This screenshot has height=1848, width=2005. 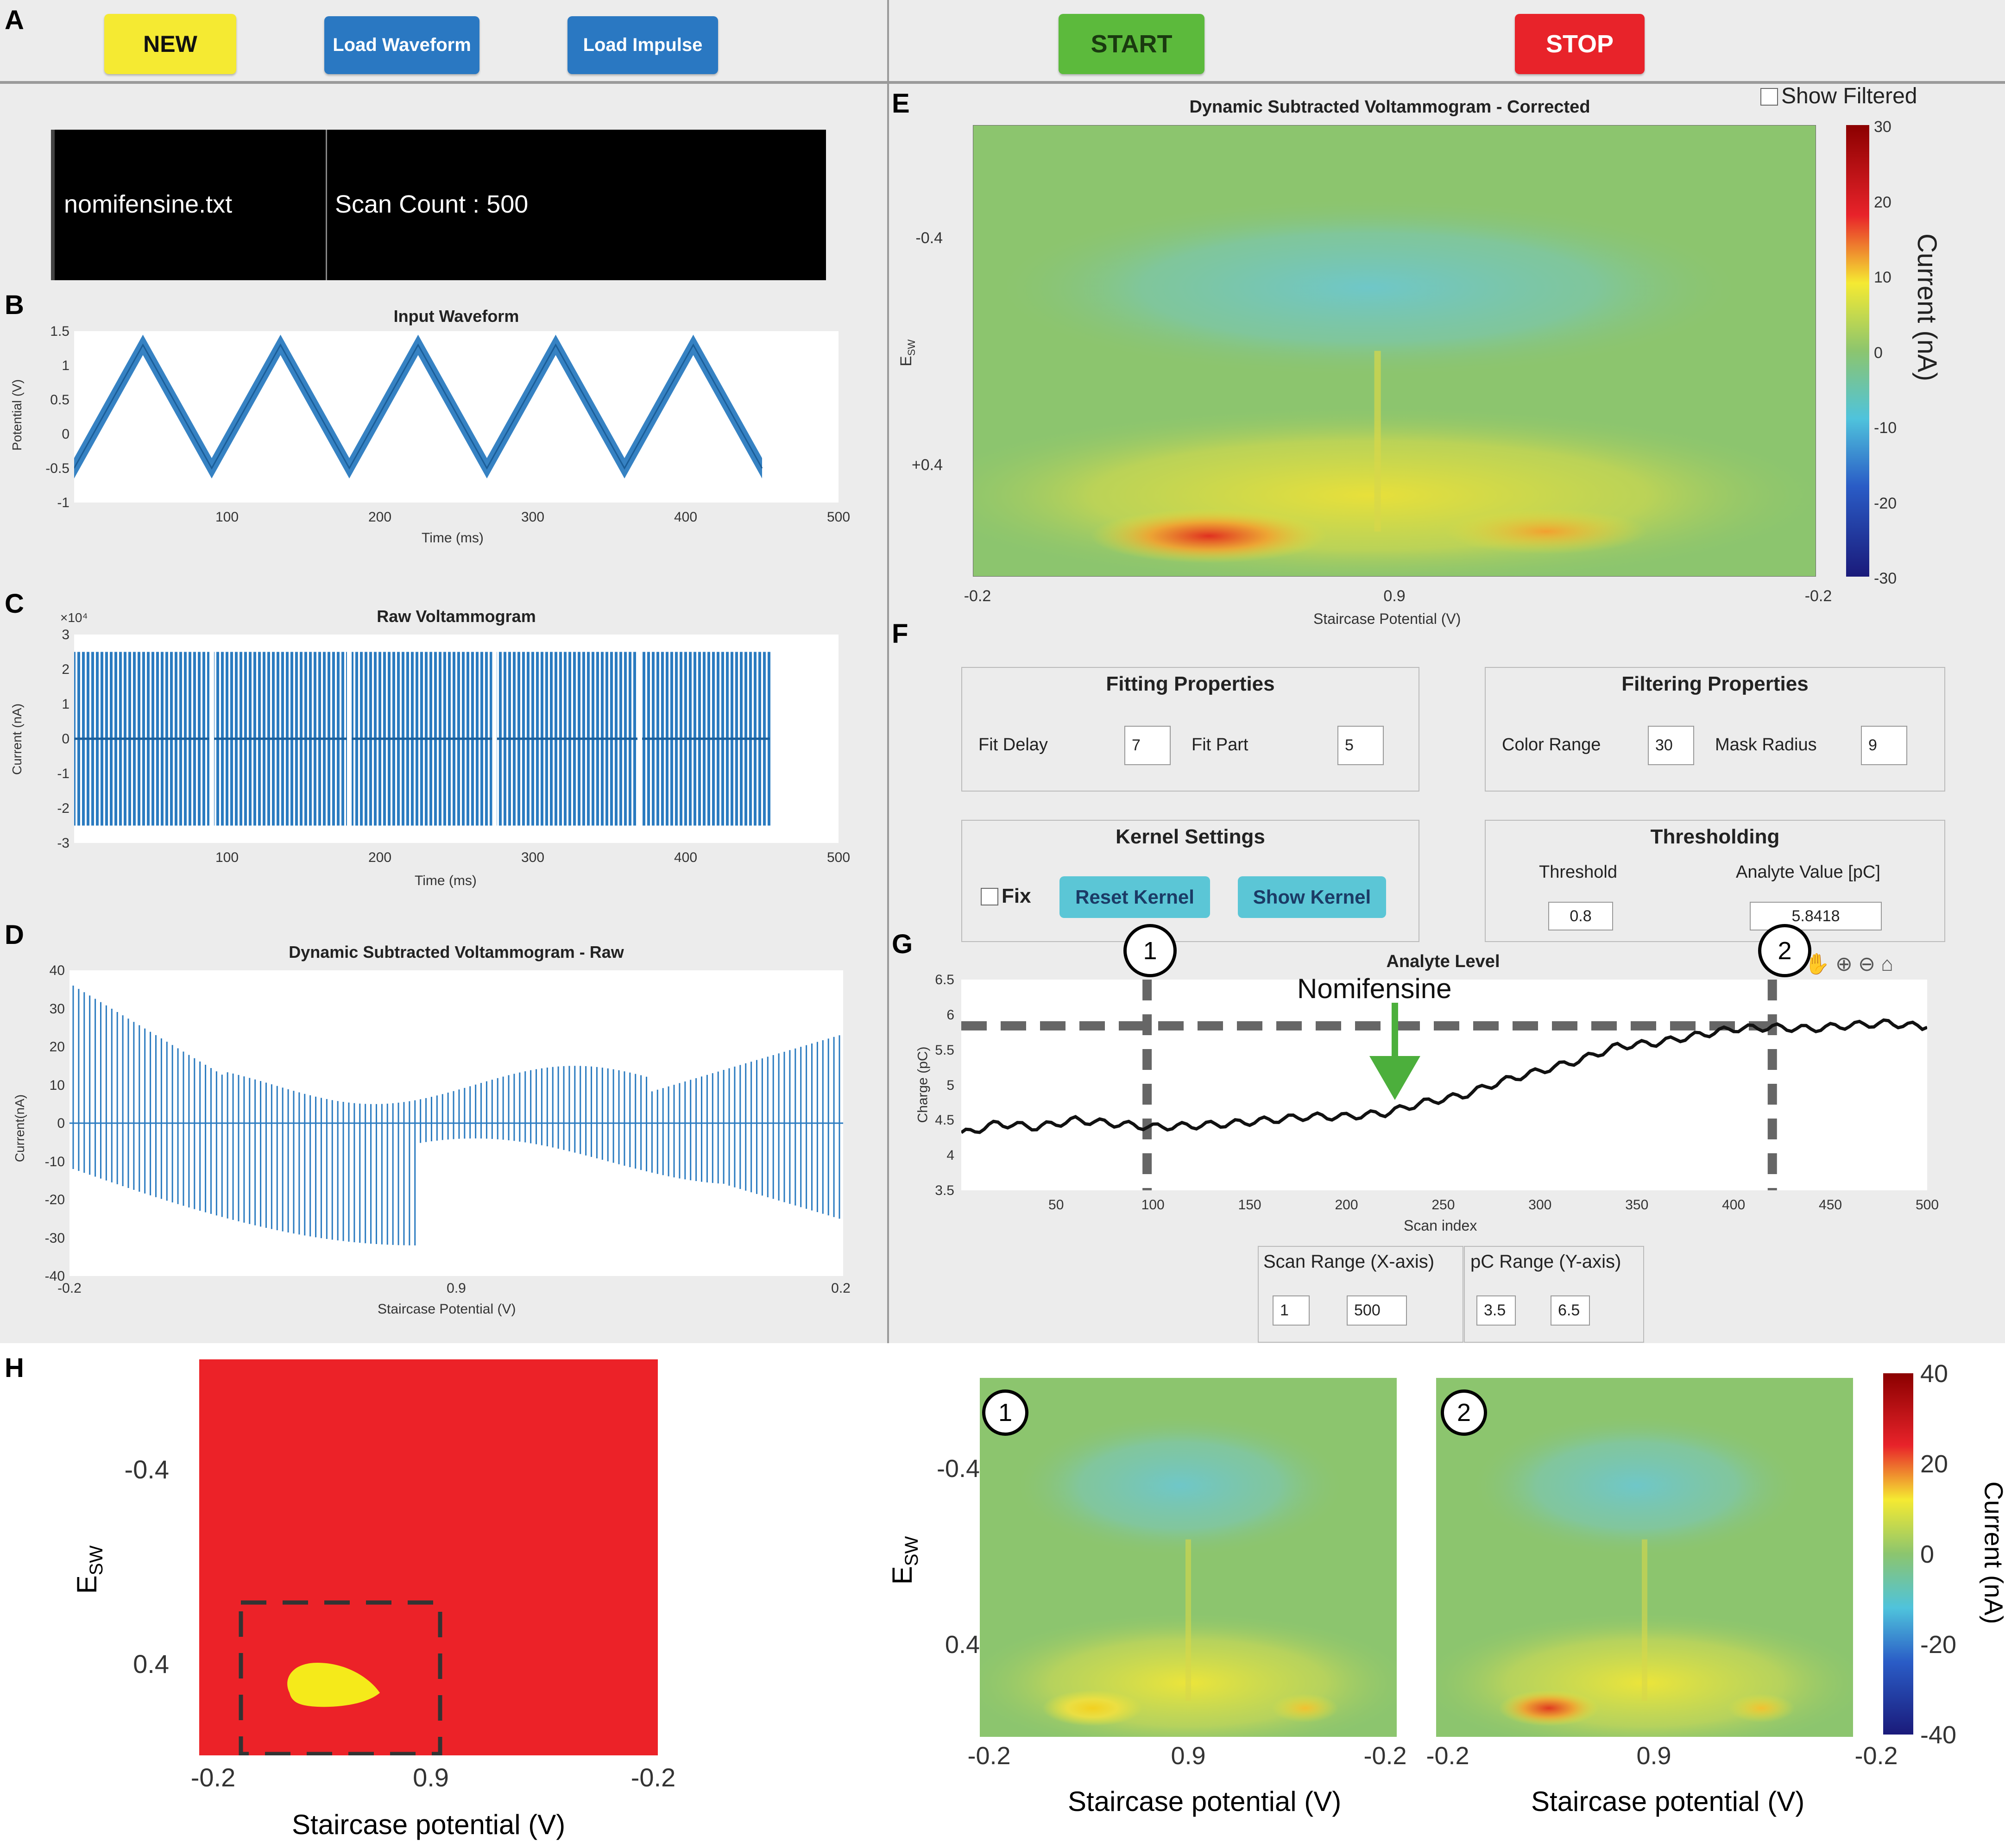 I want to click on heatmap-2-marker-circle: 2, so click(x=1464, y=1412).